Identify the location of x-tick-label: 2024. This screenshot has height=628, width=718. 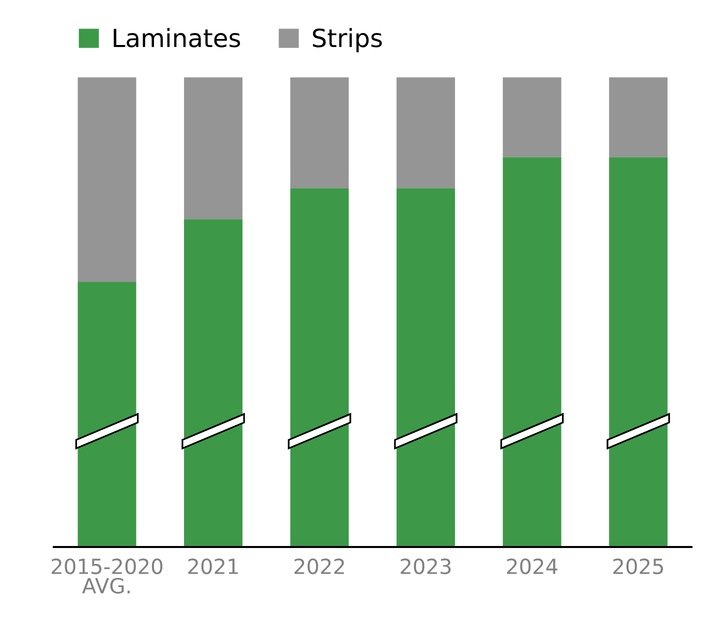
(532, 566).